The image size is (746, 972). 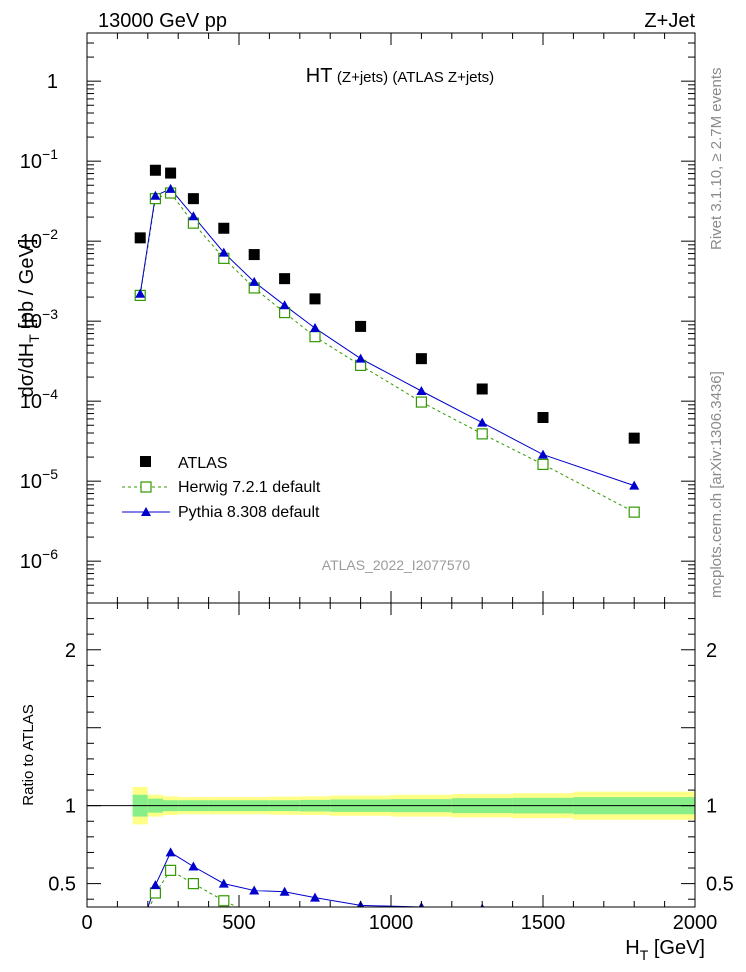 I want to click on main-y-tick-label: 10⁻³, so click(x=39, y=319).